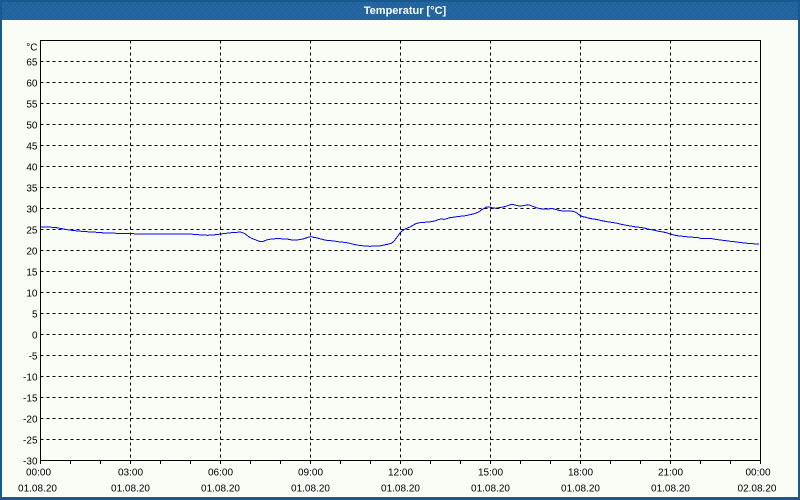  What do you see at coordinates (32, 231) in the screenshot?
I see `svg-text: 25` at bounding box center [32, 231].